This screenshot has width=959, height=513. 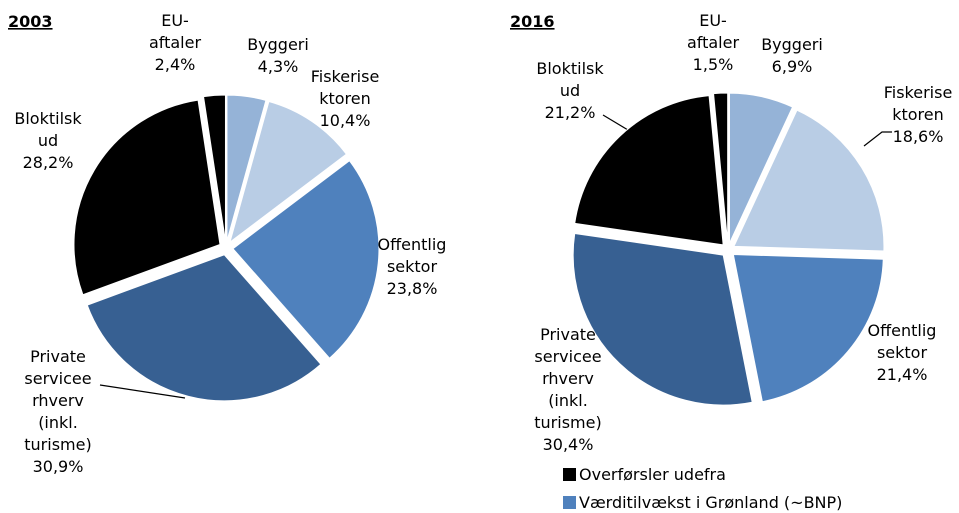 I want to click on value-label: 30,9%, so click(x=58, y=466).